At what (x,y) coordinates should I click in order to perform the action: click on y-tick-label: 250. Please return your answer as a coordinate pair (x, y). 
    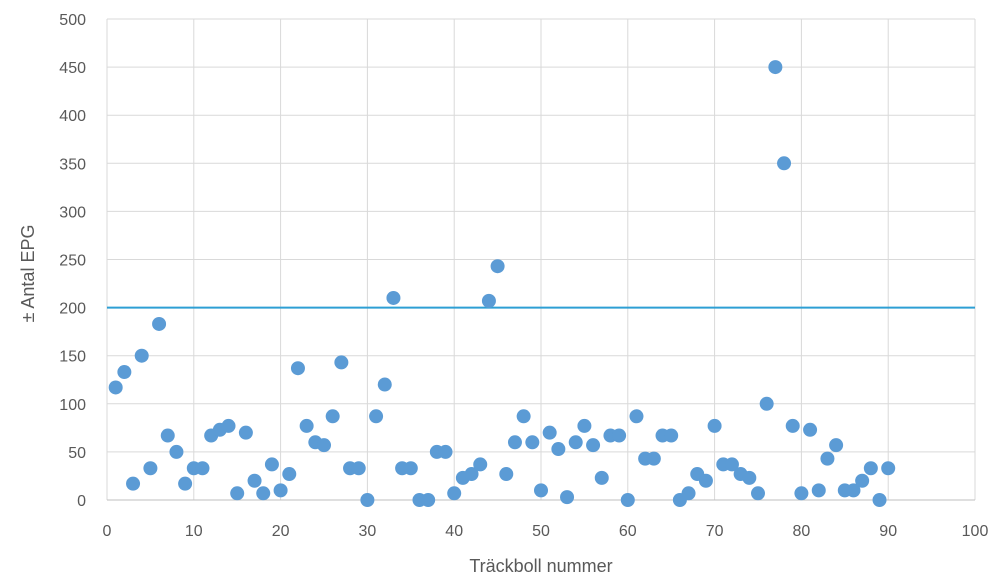
    Looking at the image, I should click on (72, 261).